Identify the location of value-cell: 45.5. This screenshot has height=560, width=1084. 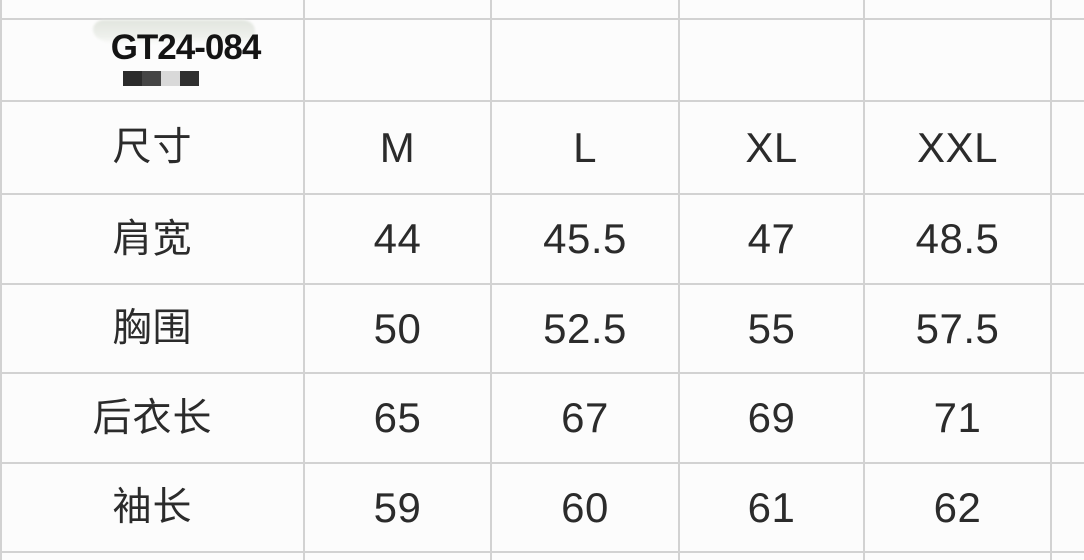
(585, 239).